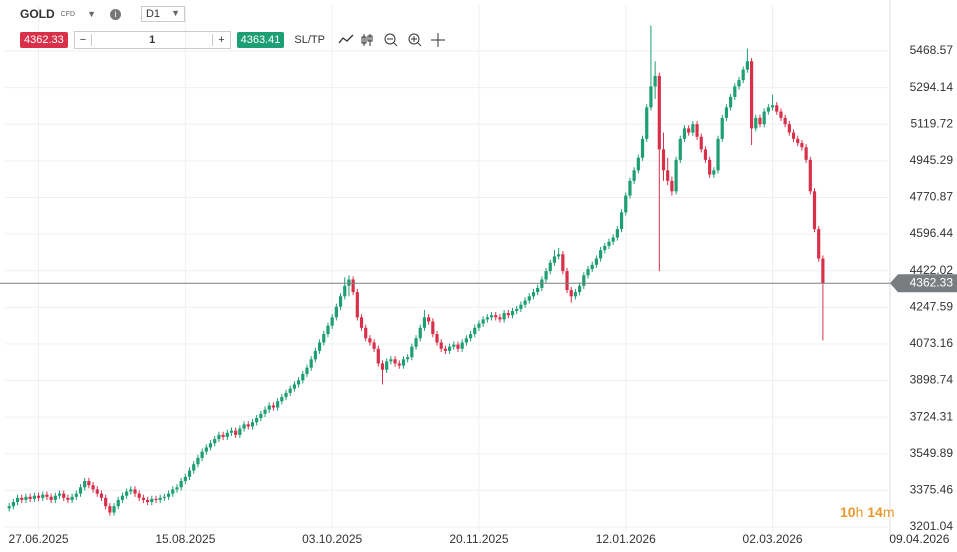 Image resolution: width=957 pixels, height=552 pixels. Describe the element at coordinates (932, 306) in the screenshot. I see `y-tick-label: 4247.59` at that location.